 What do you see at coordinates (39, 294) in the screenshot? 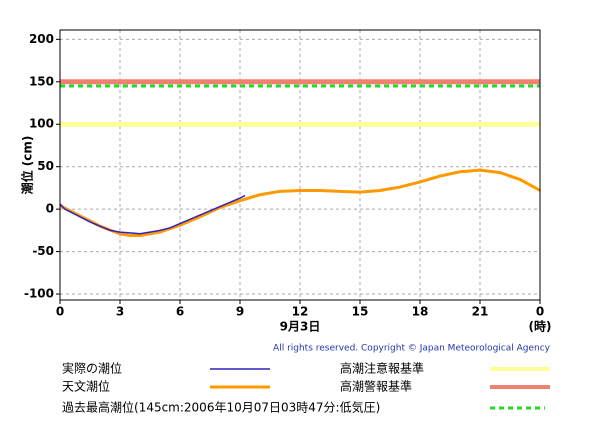
I see `y-tick-label: -100` at bounding box center [39, 294].